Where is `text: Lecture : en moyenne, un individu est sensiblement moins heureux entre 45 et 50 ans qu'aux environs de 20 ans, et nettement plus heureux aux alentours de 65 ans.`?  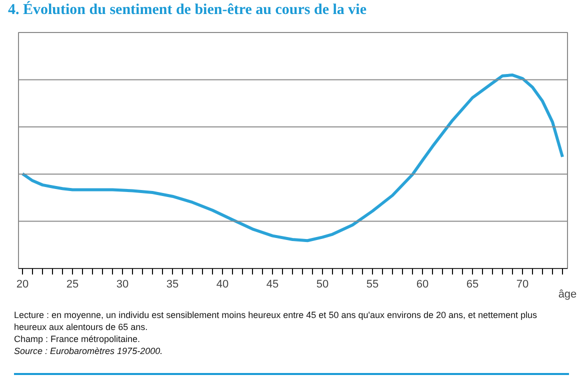 text: Lecture : en moyenne, un individu est sensiblement moins heureux entre 45 et 50 ans qu'aux environs de 20 ans, et nettement plus heureux aux alentours de 65 ans. is located at coordinates (276, 321).